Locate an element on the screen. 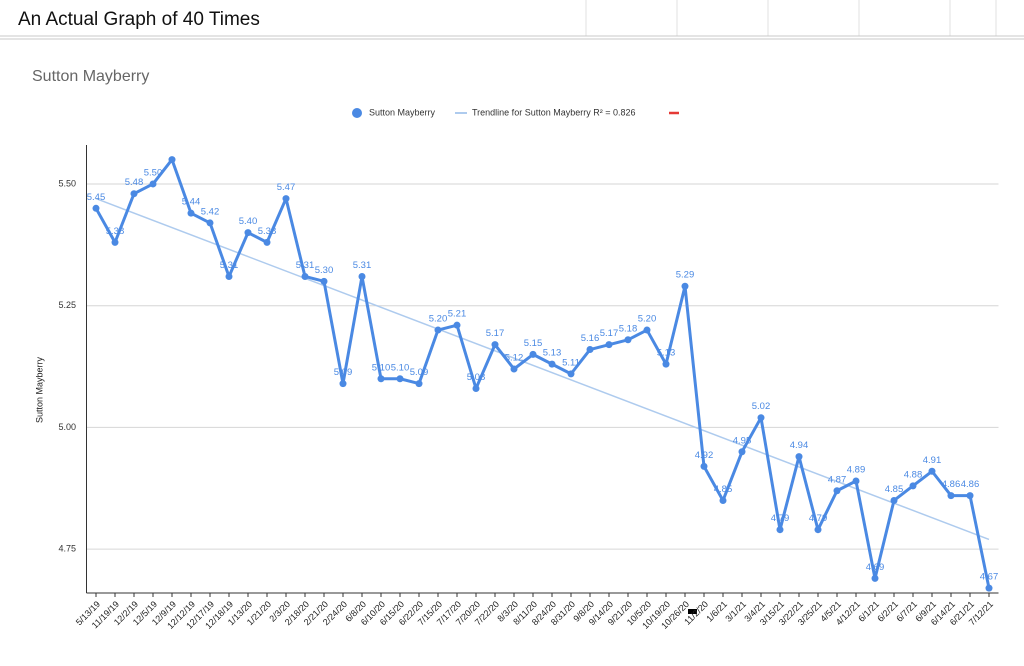  data-label: 4.69 is located at coordinates (875, 567).